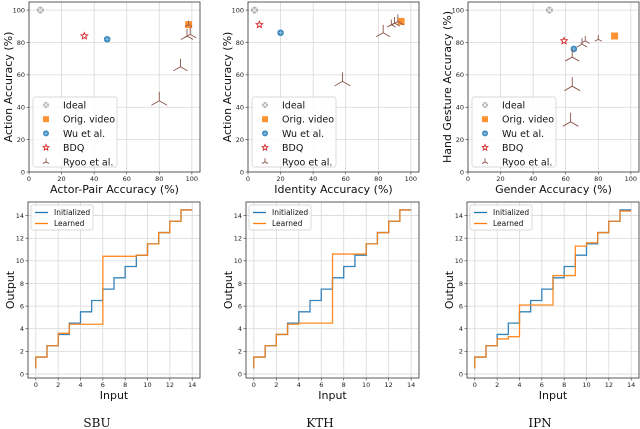 The width and height of the screenshot is (640, 429). Describe the element at coordinates (94, 179) in the screenshot. I see `x-tick-label: 40` at that location.